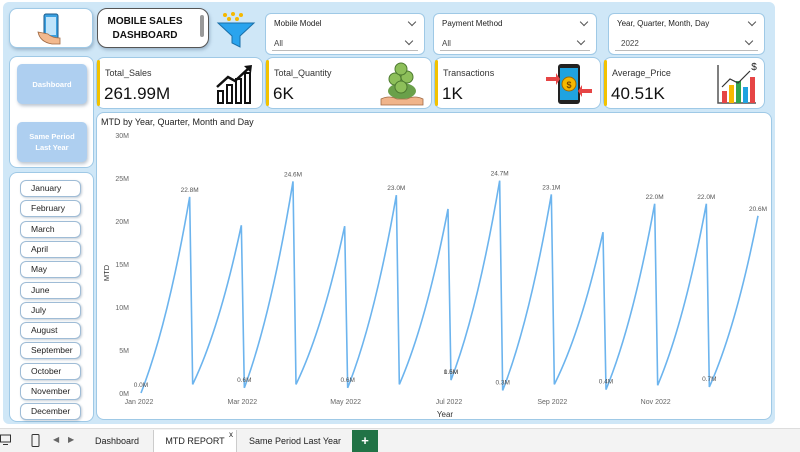 The width and height of the screenshot is (800, 452). What do you see at coordinates (348, 83) in the screenshot?
I see `kpi-total-quantity: Total_Quantity 6K` at bounding box center [348, 83].